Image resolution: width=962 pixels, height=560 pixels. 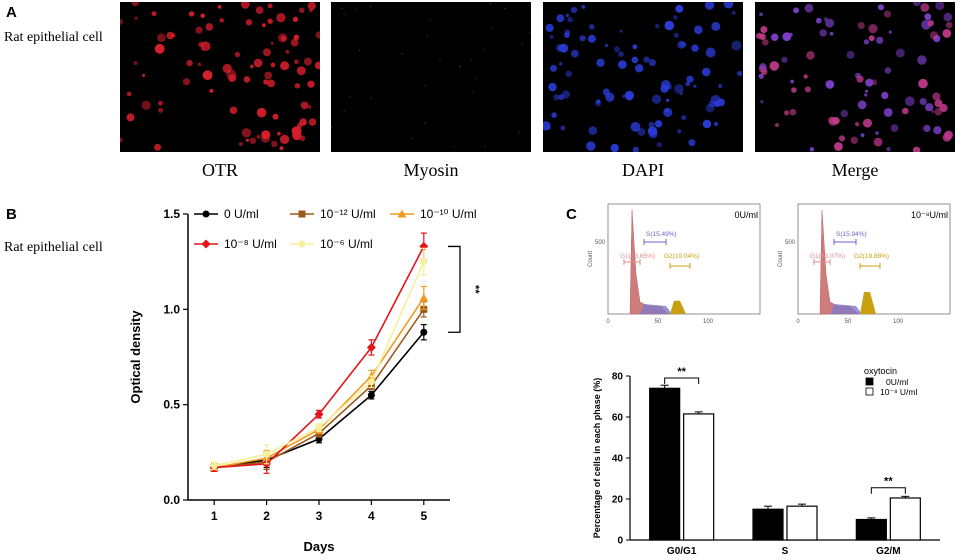 What do you see at coordinates (898, 392) in the screenshot?
I see `legend-label: 10⁻⁸ U/ml` at bounding box center [898, 392].